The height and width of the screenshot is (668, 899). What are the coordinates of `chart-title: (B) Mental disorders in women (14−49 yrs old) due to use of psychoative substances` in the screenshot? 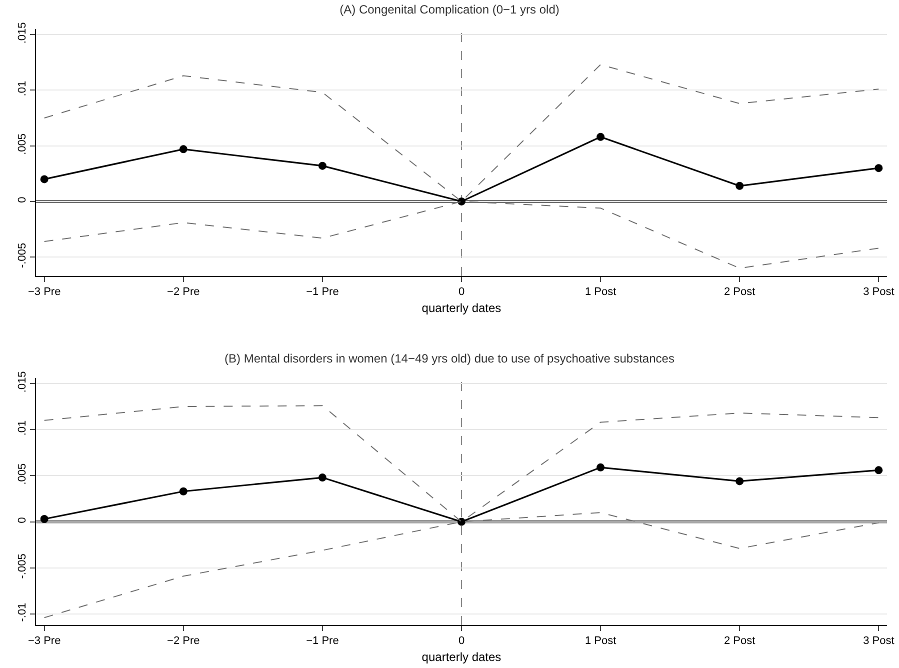 It's located at (449, 358).